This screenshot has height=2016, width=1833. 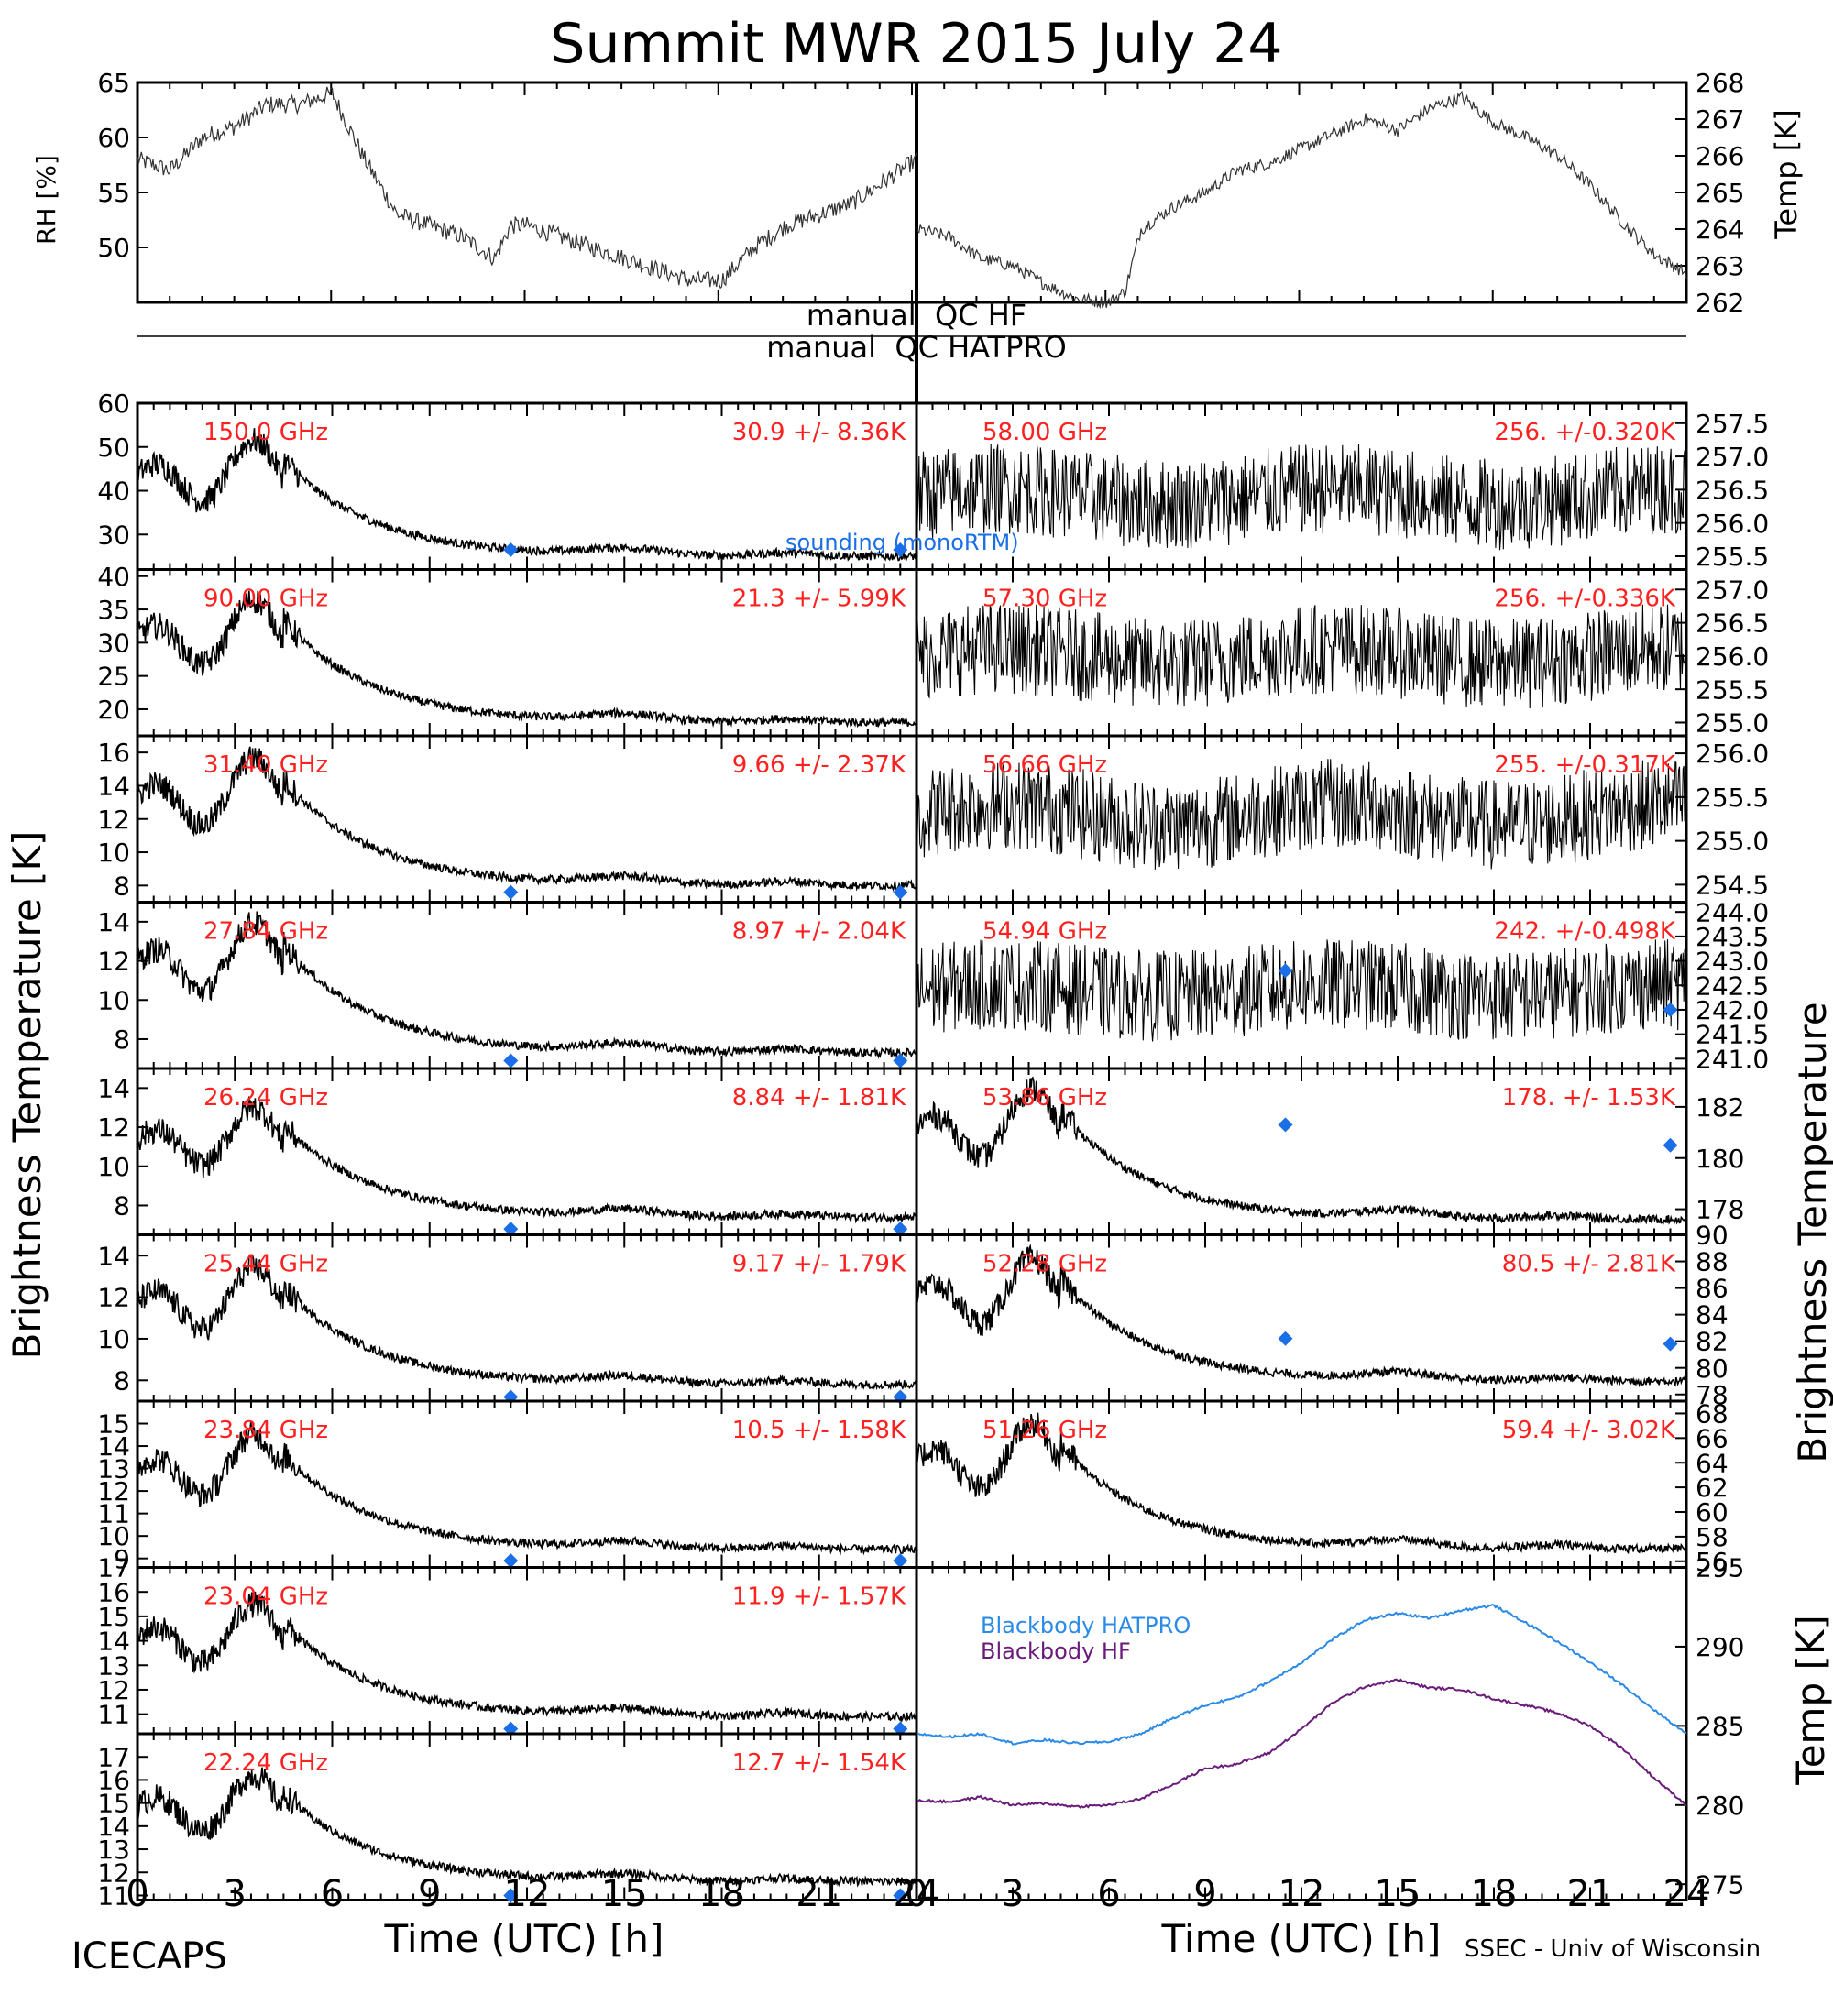 What do you see at coordinates (1712, 1562) in the screenshot?
I see `right-channel-7-tick-label: 56` at bounding box center [1712, 1562].